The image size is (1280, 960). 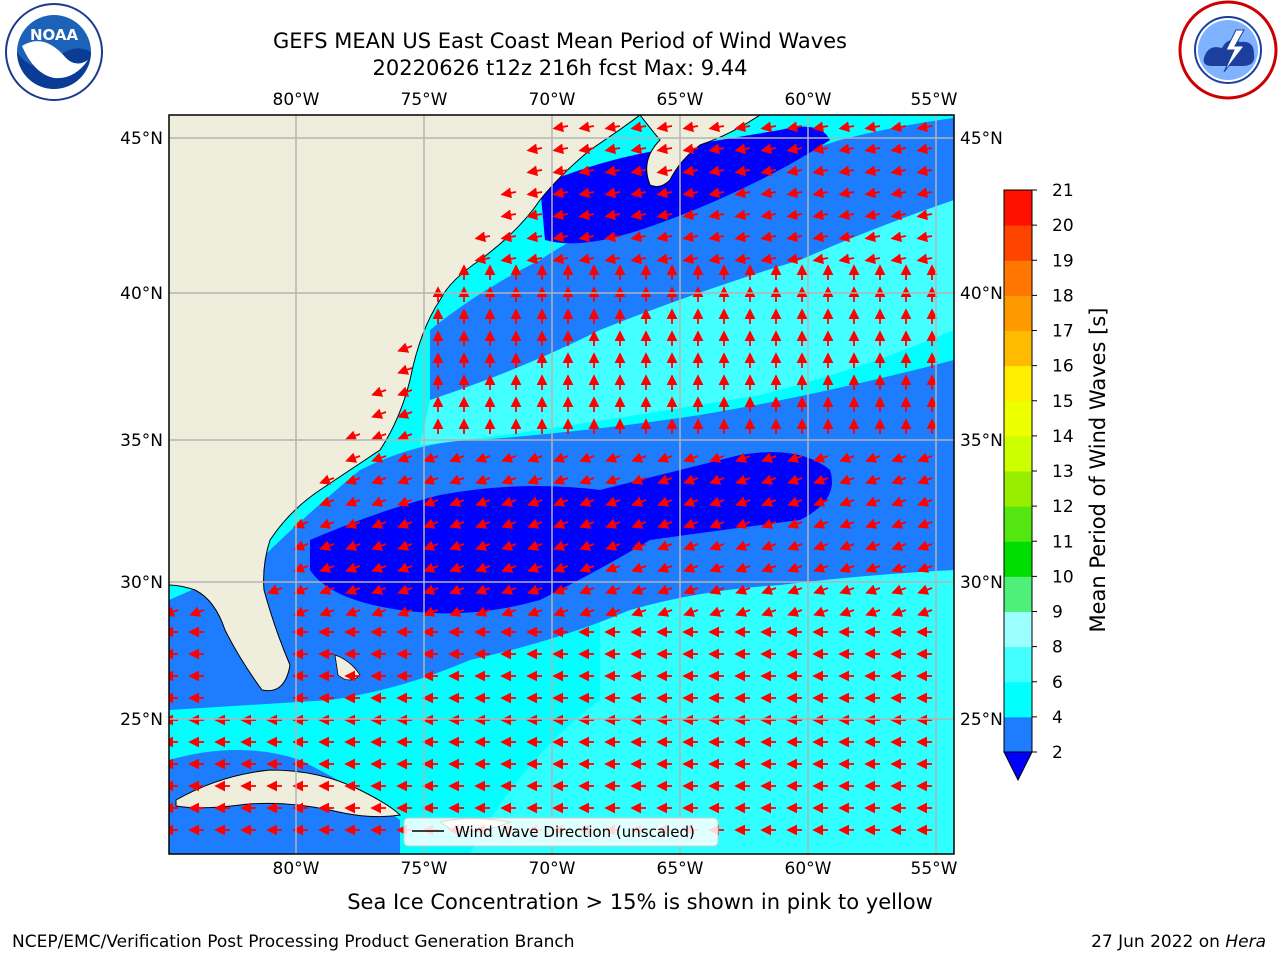 I want to click on noaa-wordmark: NOAA, so click(x=54, y=35).